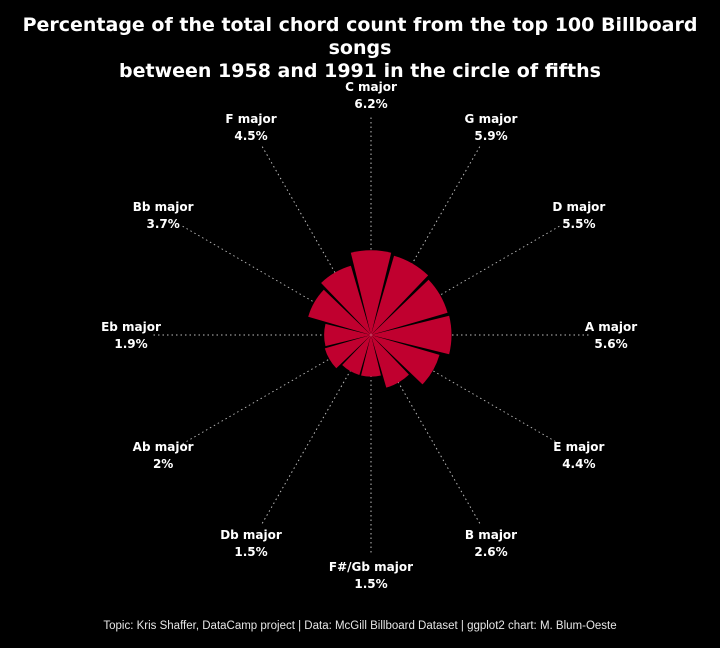 This screenshot has width=720, height=648. What do you see at coordinates (251, 535) in the screenshot?
I see `category-label: Db major` at bounding box center [251, 535].